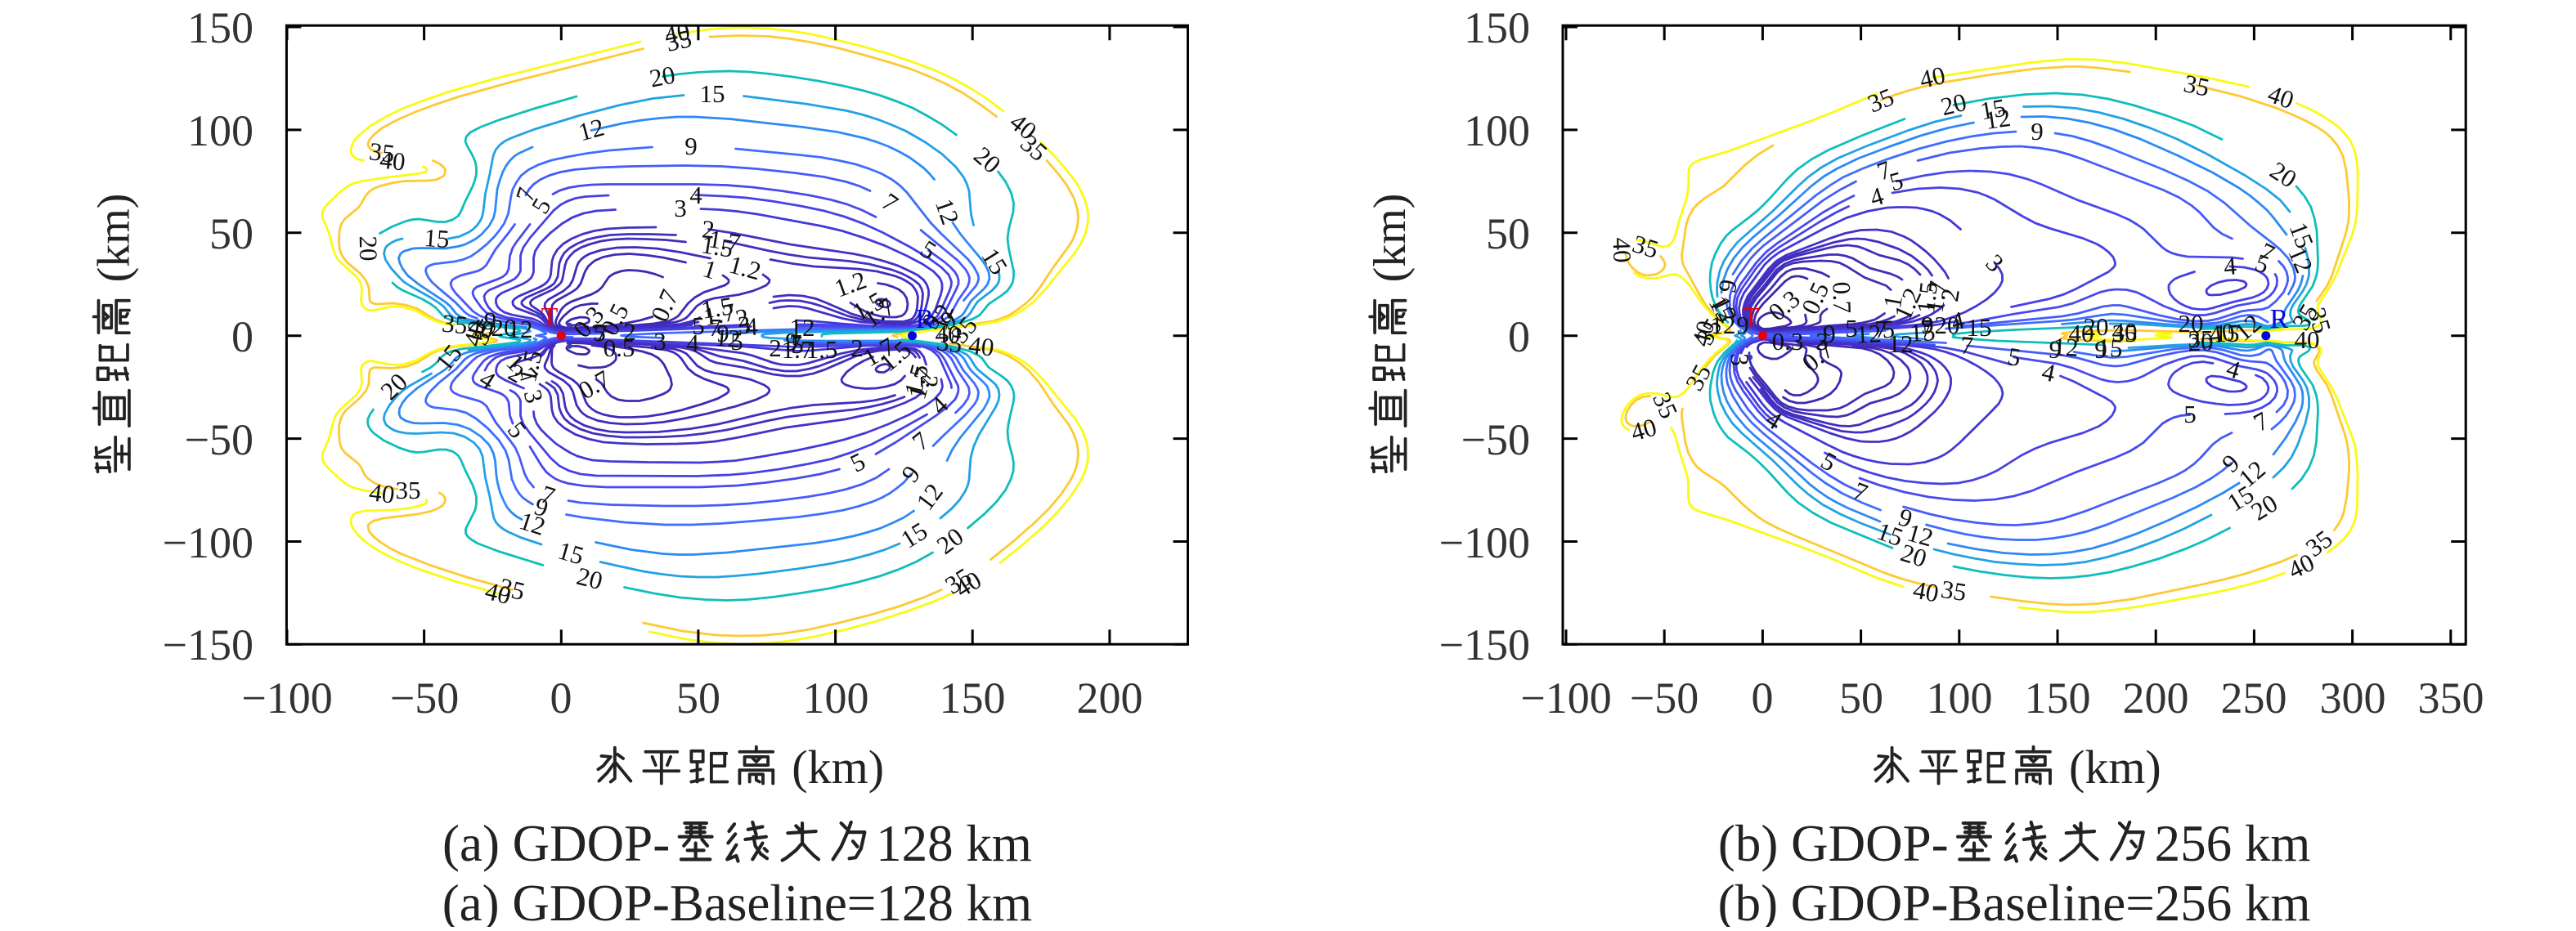 The image size is (2576, 931). What do you see at coordinates (1842, 297) in the screenshot?
I see `svg-text: 0.7` at bounding box center [1842, 297].